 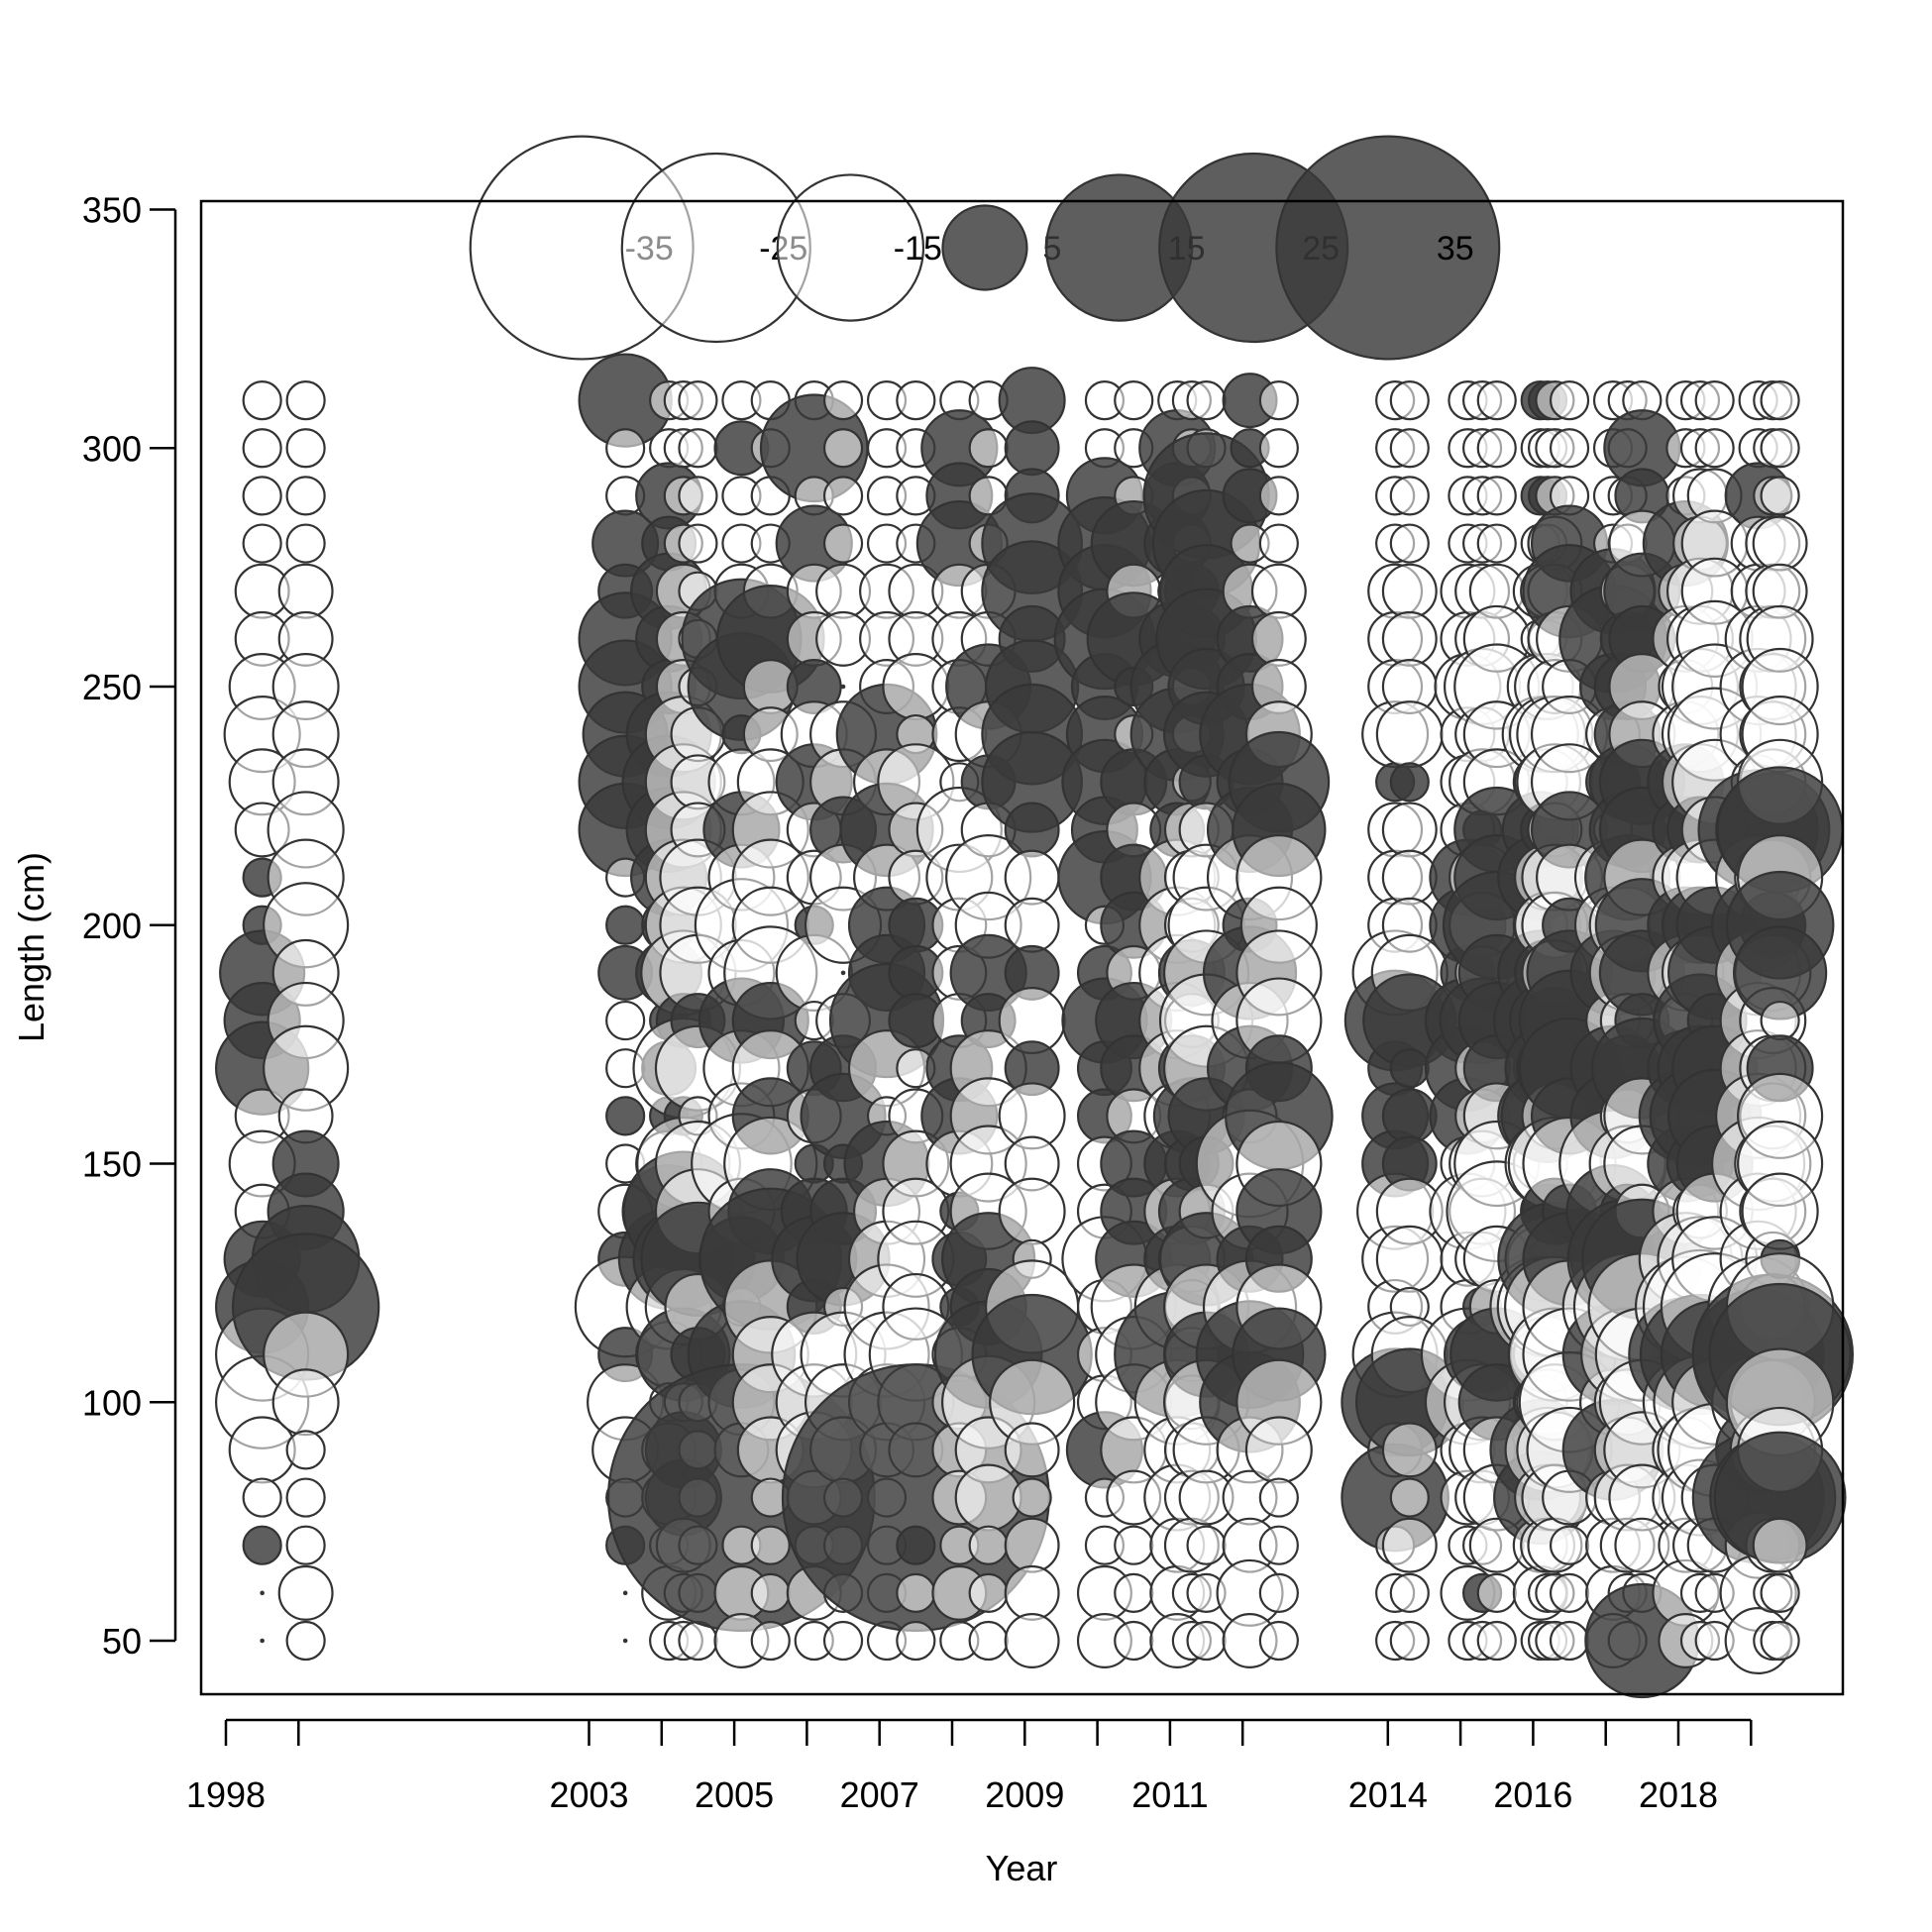 What do you see at coordinates (1678, 1795) in the screenshot?
I see `x-tick-label: 2018` at bounding box center [1678, 1795].